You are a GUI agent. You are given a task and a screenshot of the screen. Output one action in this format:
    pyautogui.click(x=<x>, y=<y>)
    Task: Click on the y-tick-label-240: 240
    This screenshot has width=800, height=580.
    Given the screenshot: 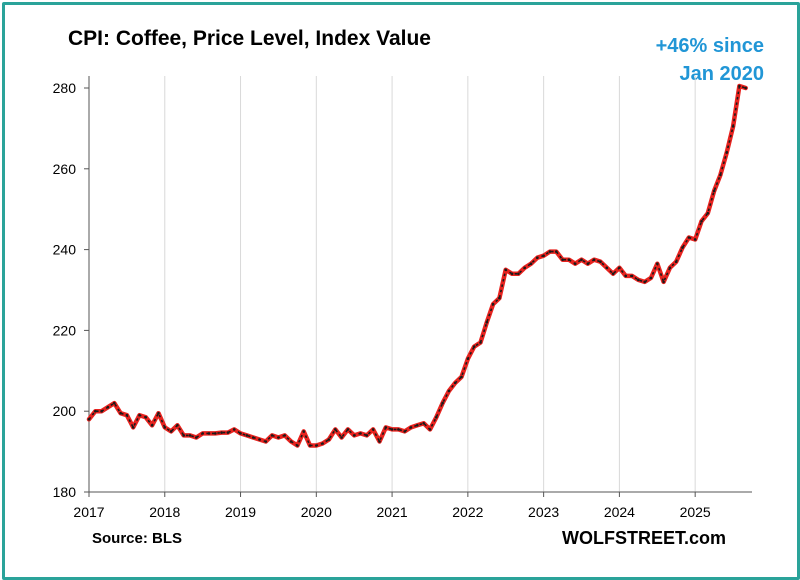 What is the action you would take?
    pyautogui.click(x=65, y=250)
    